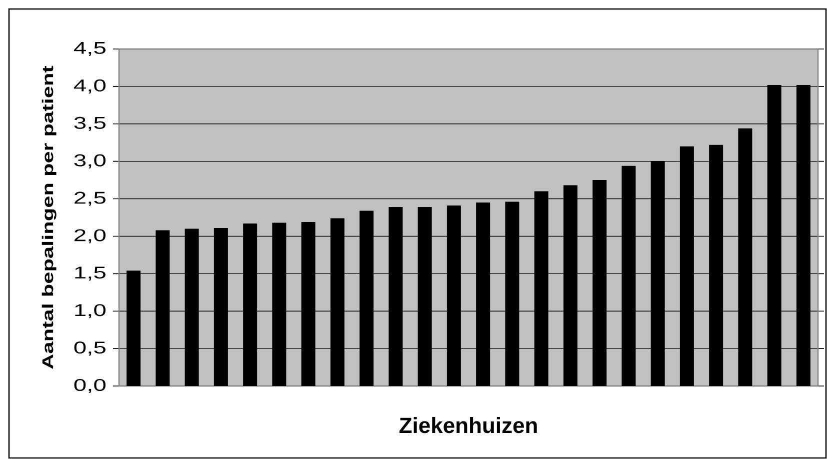  What do you see at coordinates (90, 311) in the screenshot?
I see `y-tick-label: 1,0` at bounding box center [90, 311].